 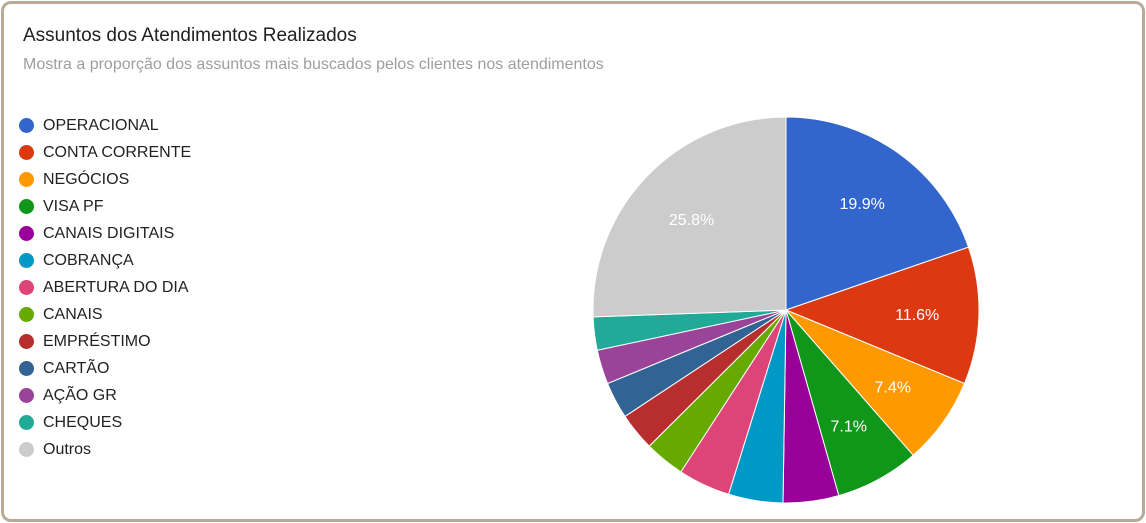 I want to click on chart-title: Assuntos dos Atendimentos Realizados, so click(x=190, y=35).